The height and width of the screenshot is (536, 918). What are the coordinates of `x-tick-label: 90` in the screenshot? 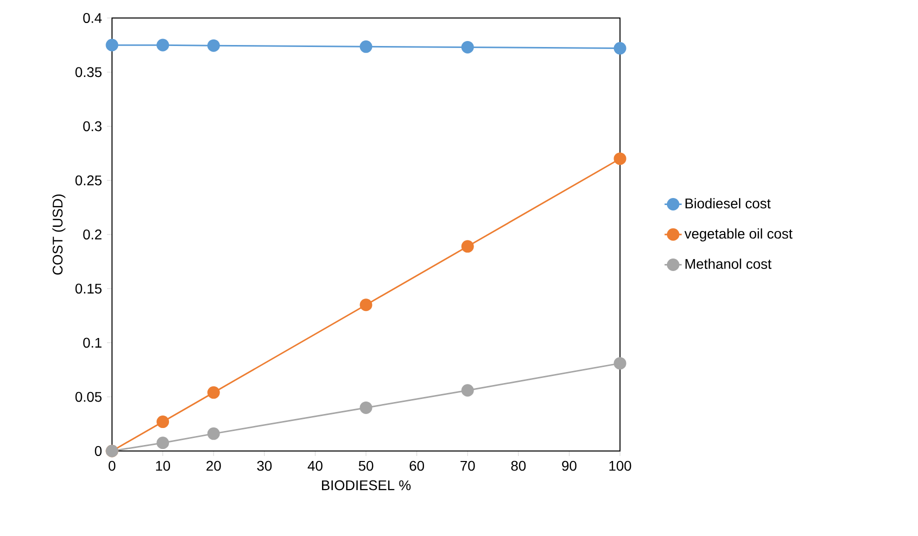 It's located at (569, 465).